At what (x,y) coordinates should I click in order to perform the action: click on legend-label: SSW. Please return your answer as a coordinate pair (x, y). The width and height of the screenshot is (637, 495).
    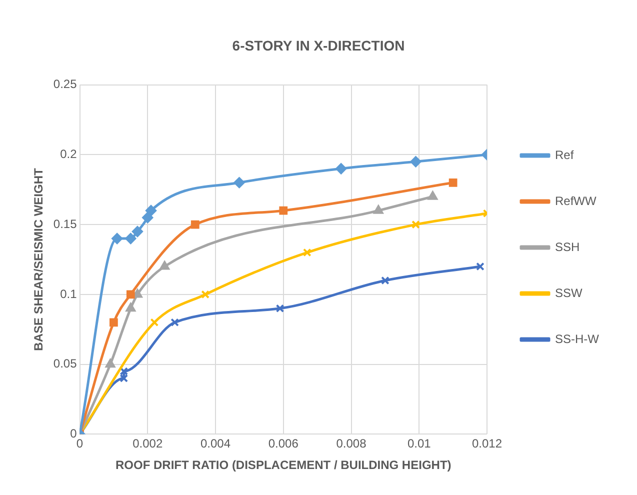
    Looking at the image, I should click on (569, 293).